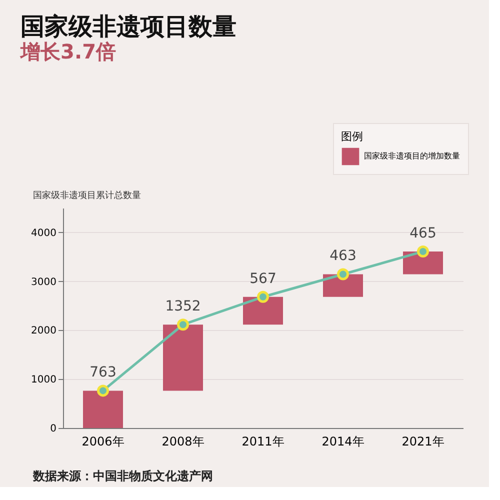 The image size is (500, 500). What do you see at coordinates (68, 52) in the screenshot?
I see `chart-subtitle: 增长3.7倍` at bounding box center [68, 52].